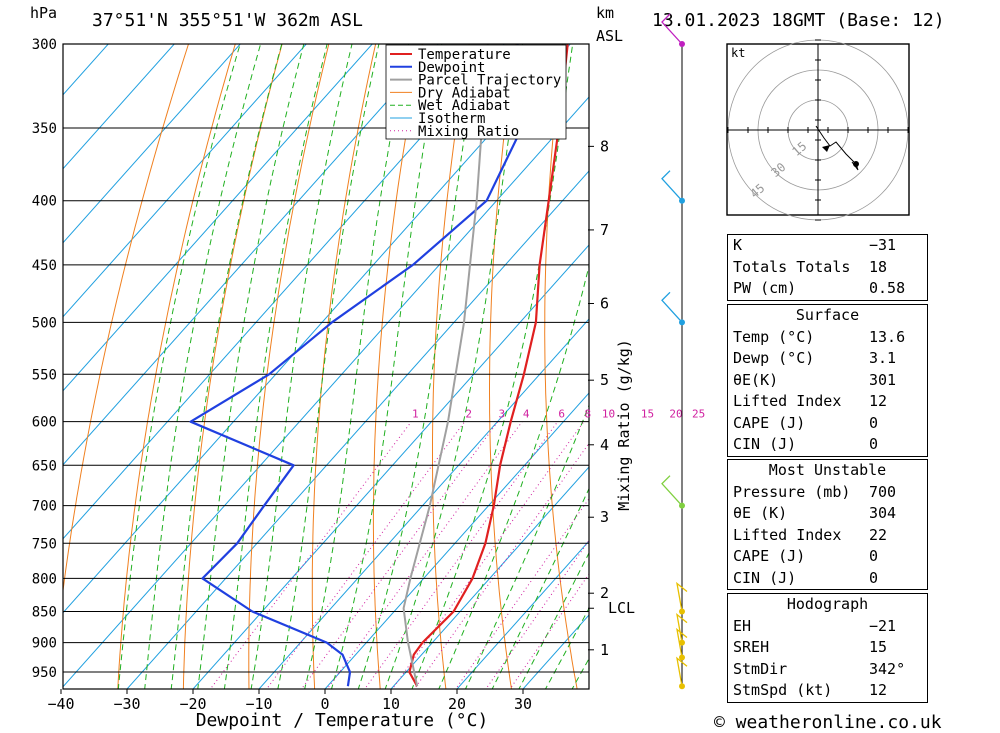  Describe the element at coordinates (827, 359) in the screenshot. I see `surface-row: Dewp (°C) 3.1` at that location.